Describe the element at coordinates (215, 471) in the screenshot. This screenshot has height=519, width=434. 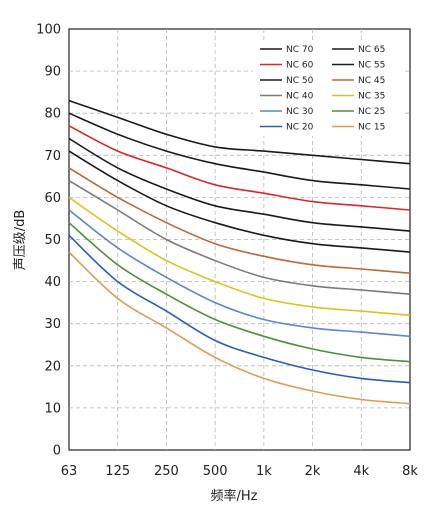
I see `x-tick-label: 500` at that location.